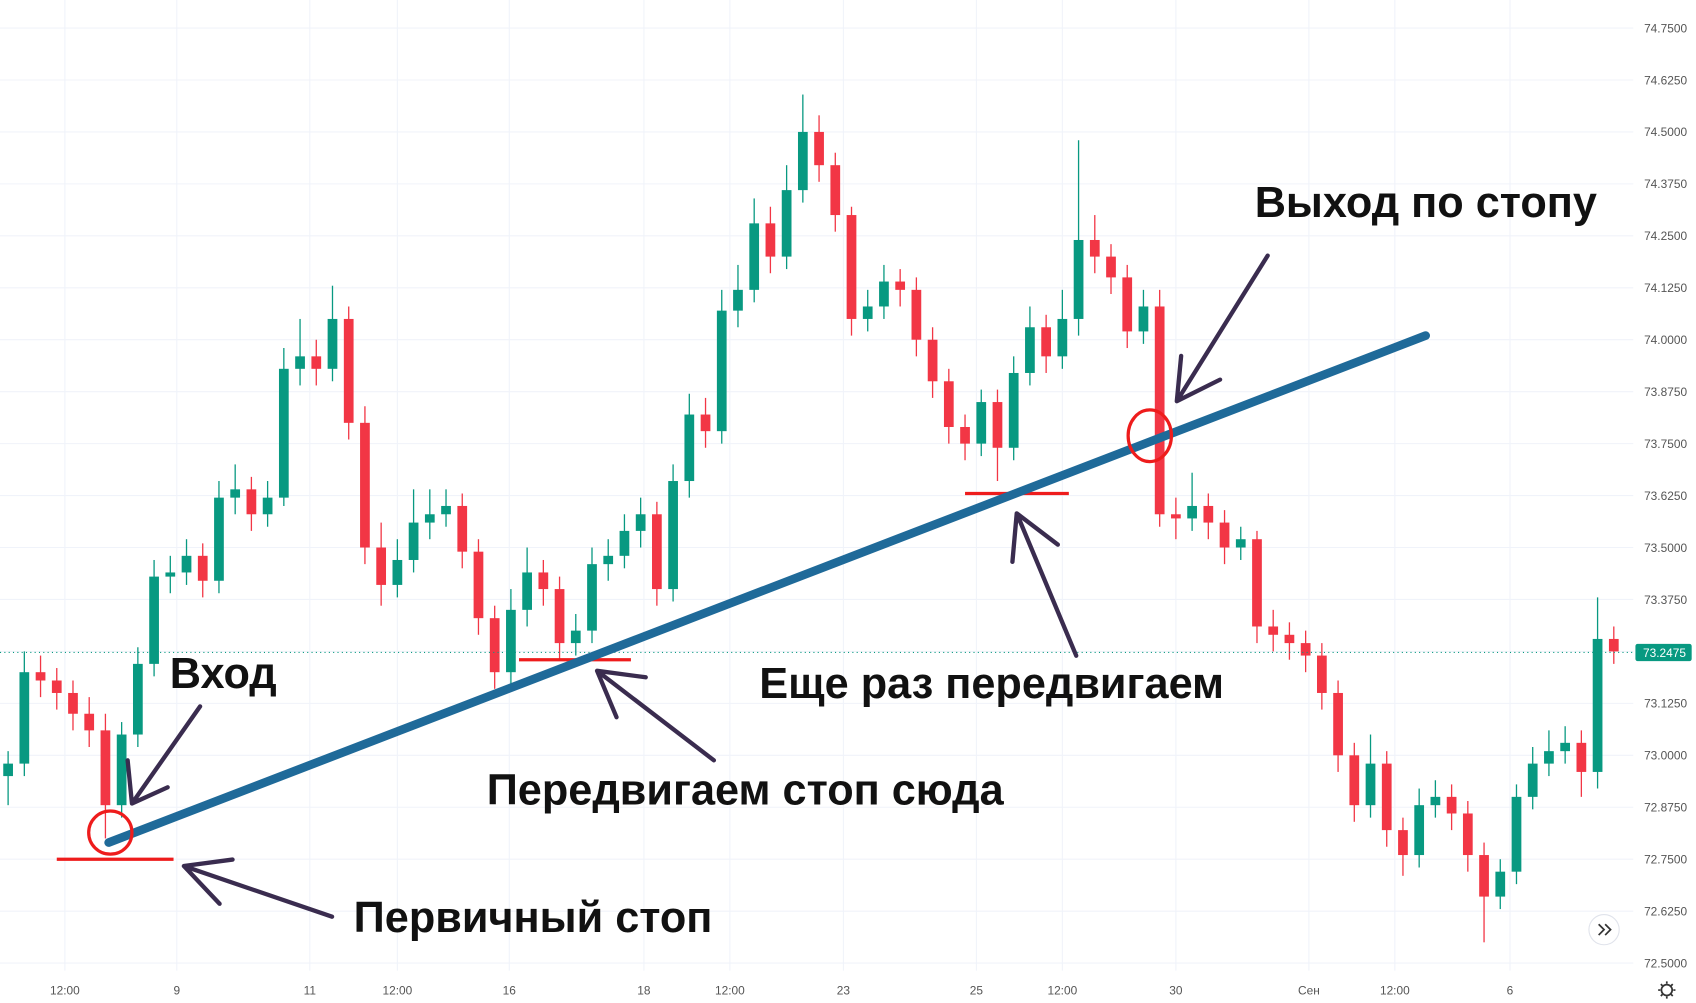  I want to click on y-tick-label: 74.1250, so click(1665, 288).